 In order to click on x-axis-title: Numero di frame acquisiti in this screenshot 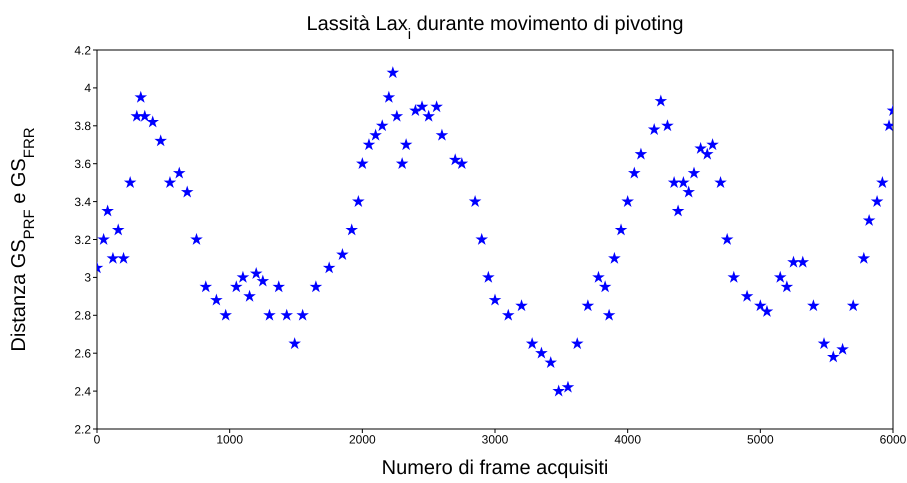, I will do `click(495, 468)`.